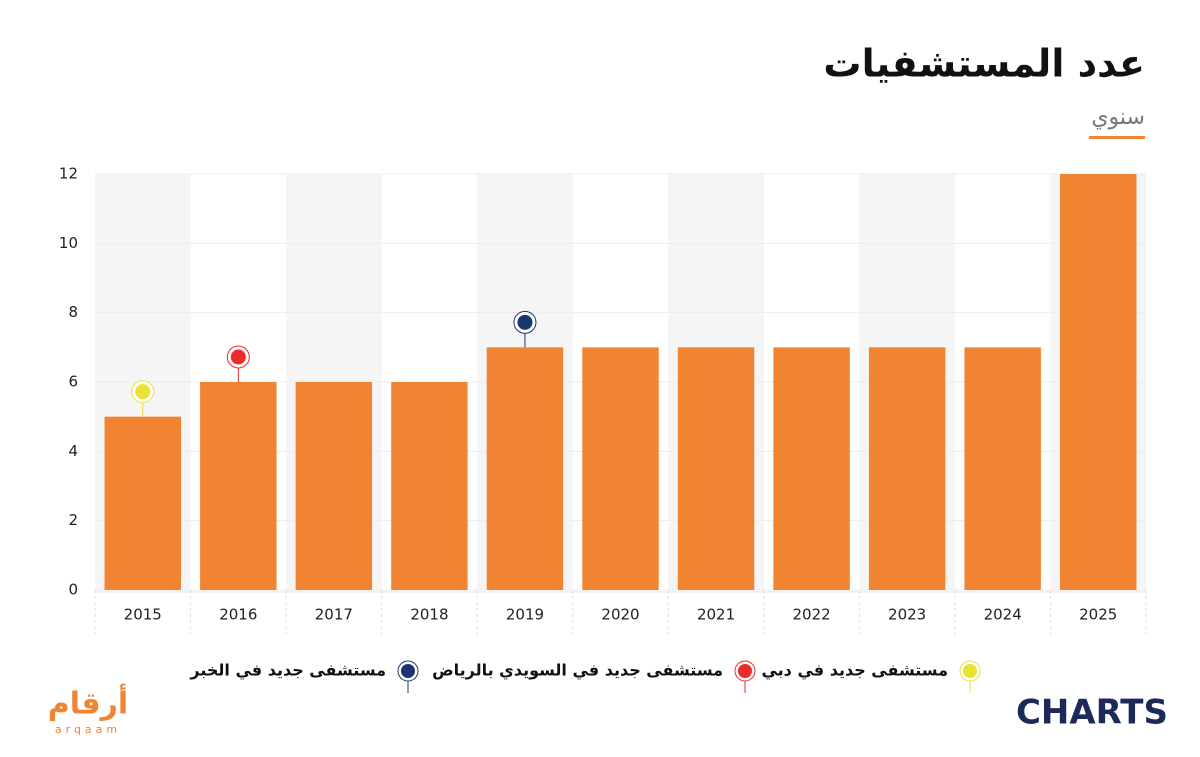 This screenshot has width=1200, height=757. What do you see at coordinates (854, 671) in the screenshot?
I see `legend-label: مستشفى جديد في دبي` at bounding box center [854, 671].